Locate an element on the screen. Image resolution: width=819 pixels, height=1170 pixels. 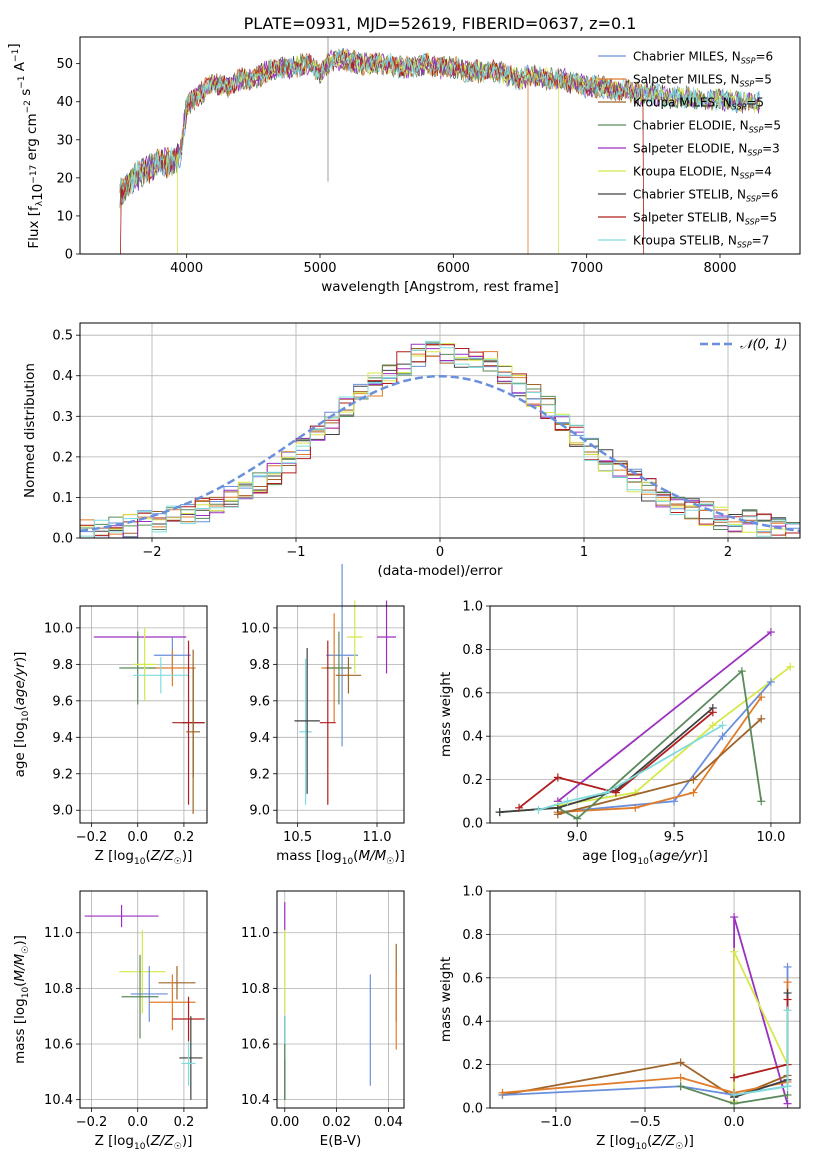
tick-label-x: 7000 is located at coordinates (586, 268).